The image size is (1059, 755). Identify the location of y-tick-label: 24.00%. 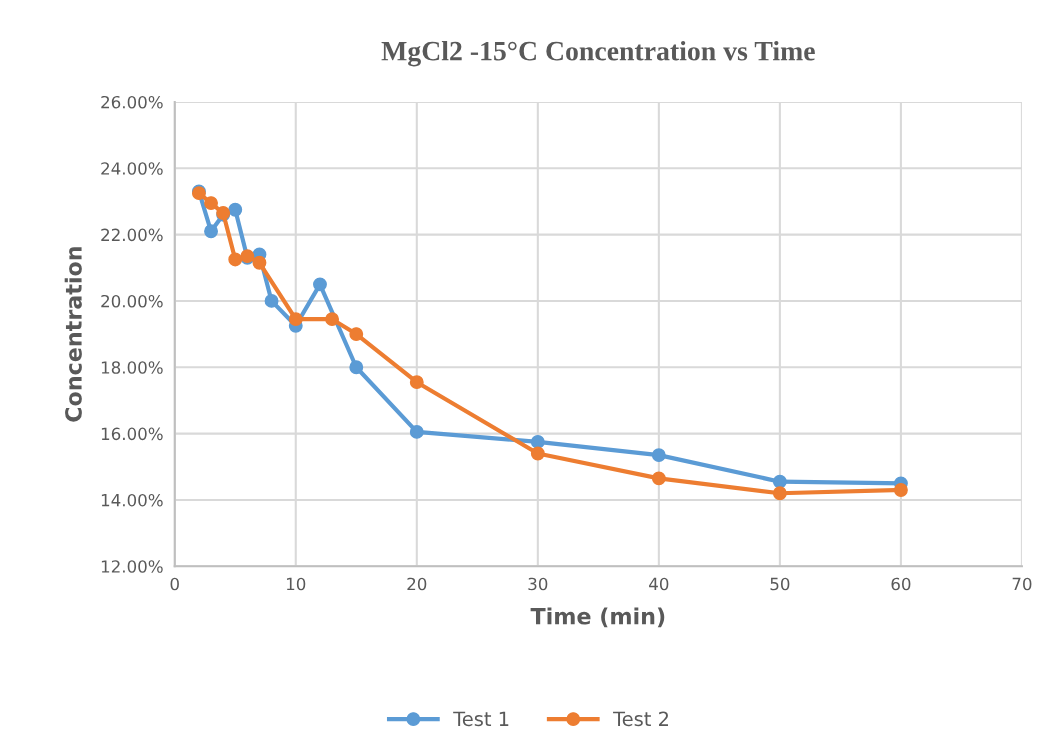
(132, 168).